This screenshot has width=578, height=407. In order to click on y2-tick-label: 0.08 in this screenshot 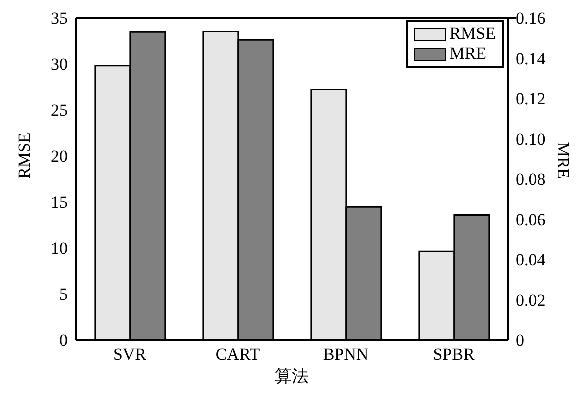, I will do `click(531, 180)`.